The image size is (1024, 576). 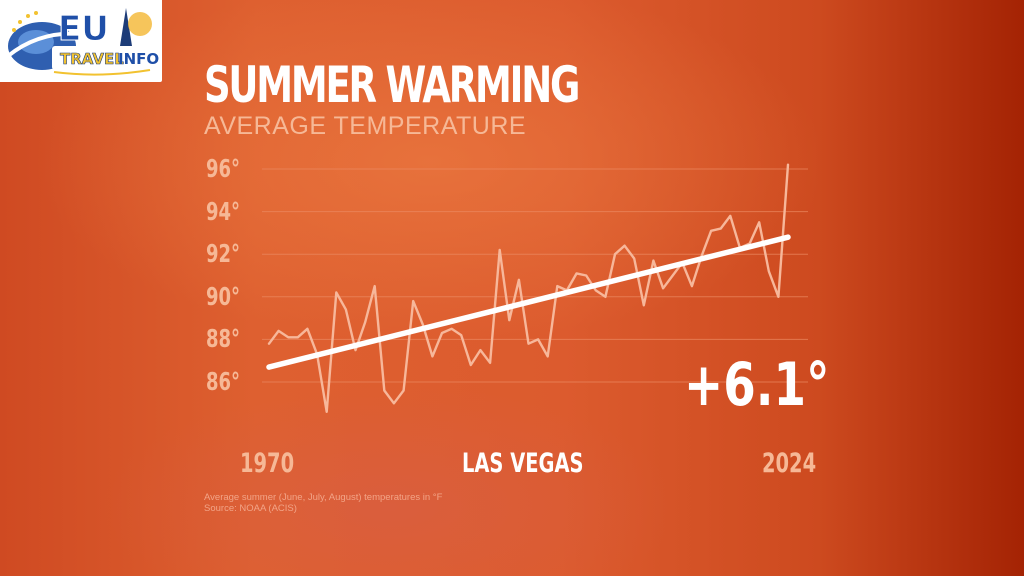 What do you see at coordinates (789, 463) in the screenshot?
I see `x-label-end: 2024` at bounding box center [789, 463].